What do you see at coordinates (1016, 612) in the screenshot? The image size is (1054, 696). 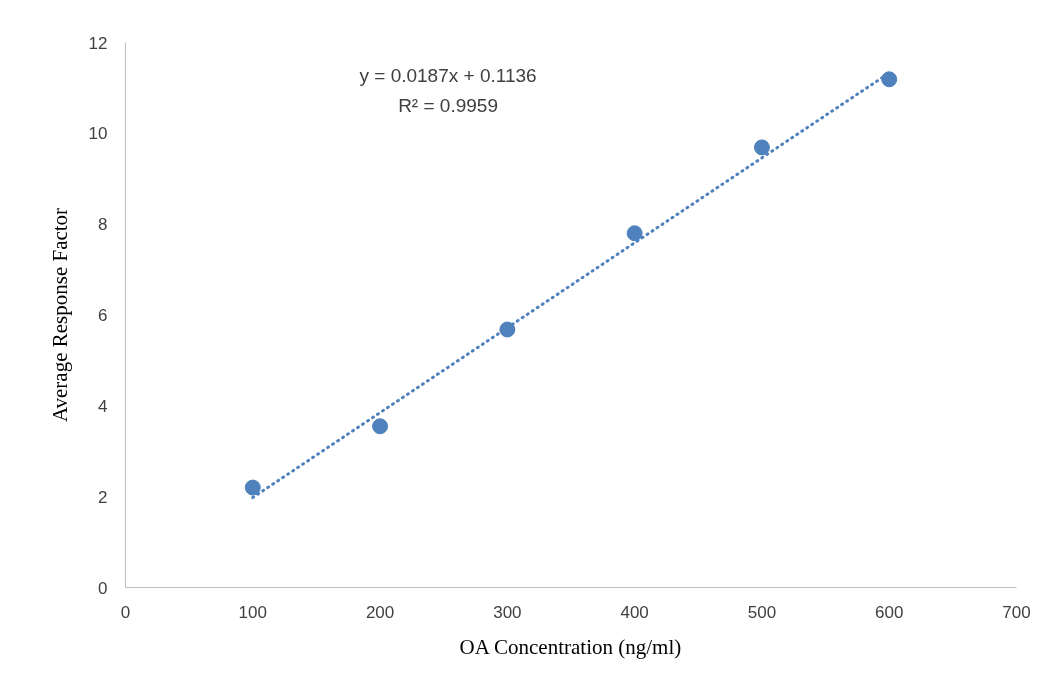 I see `x-tick-label: 700` at bounding box center [1016, 612].